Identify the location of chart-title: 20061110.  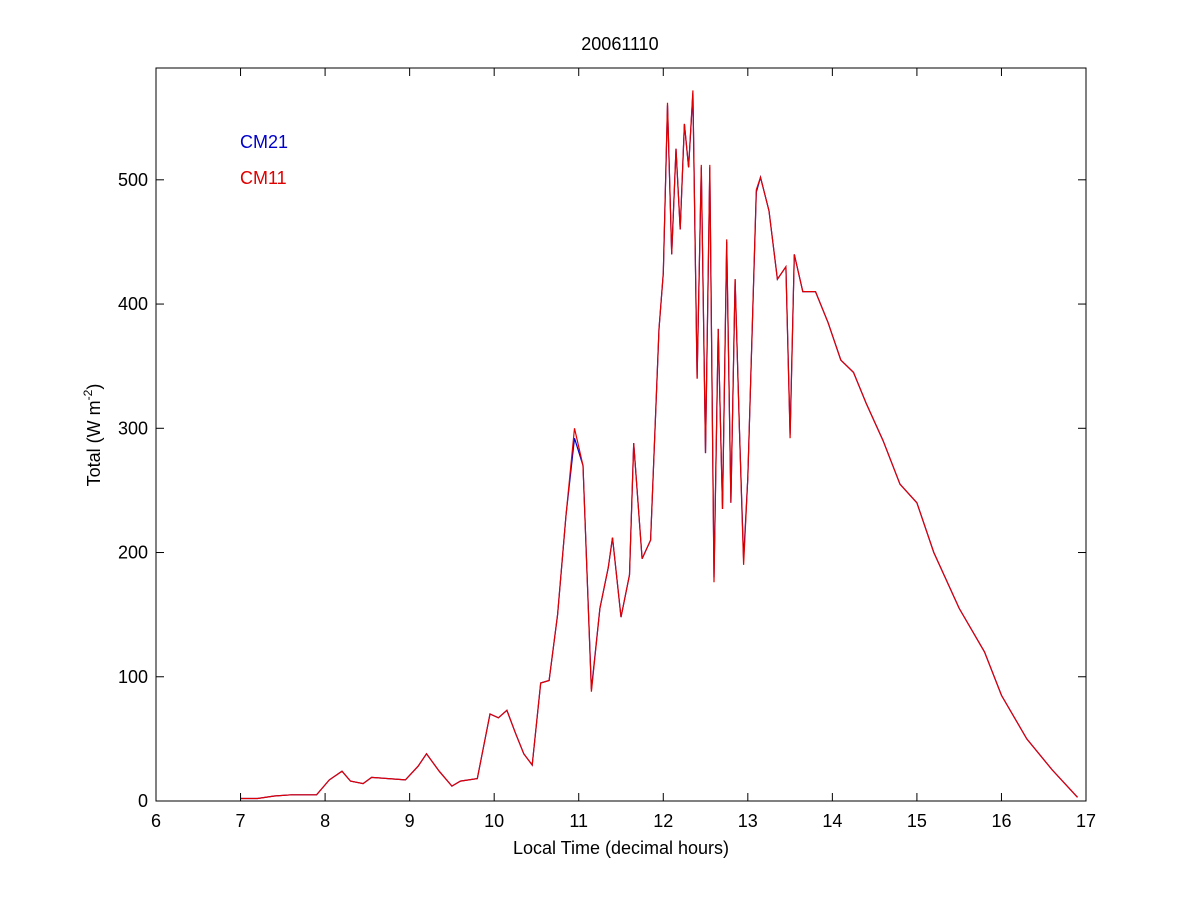
(619, 44).